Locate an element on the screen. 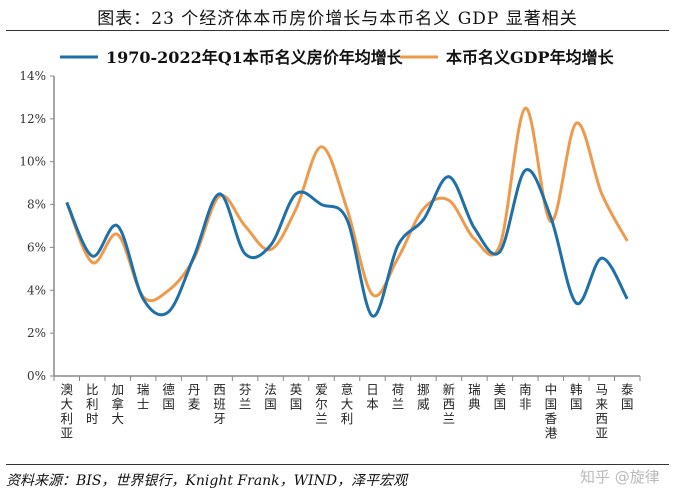 The image size is (675, 500). y-tick-label: 6% is located at coordinates (36, 247).